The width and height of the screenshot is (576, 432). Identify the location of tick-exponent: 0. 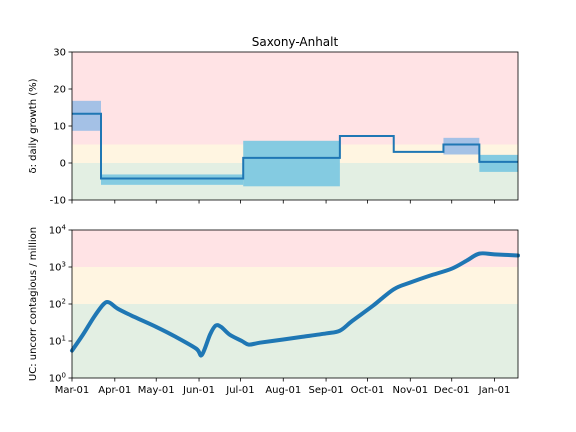
(64, 376).